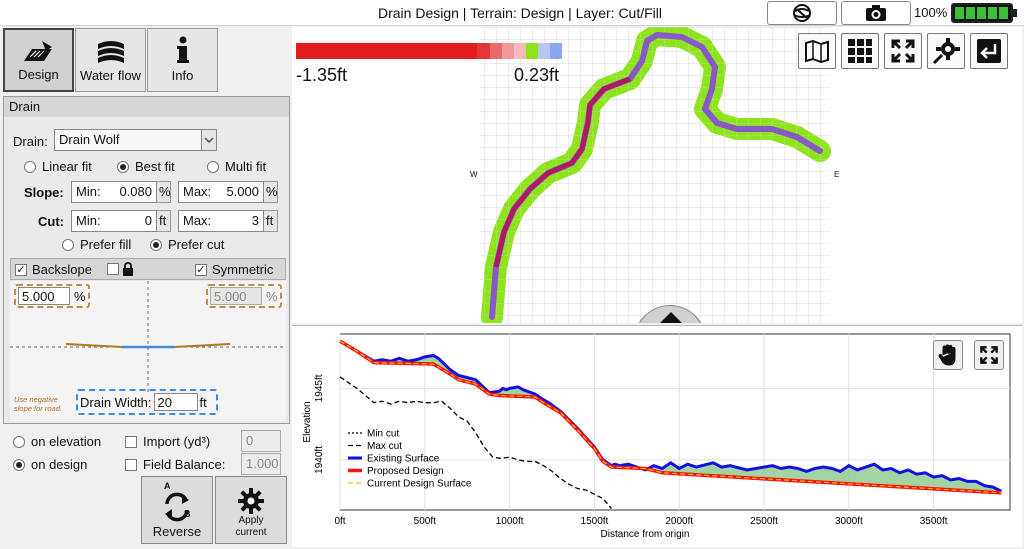 The height and width of the screenshot is (549, 1024). What do you see at coordinates (52, 296) in the screenshot?
I see `backslope-left-field: 5.000 %` at bounding box center [52, 296].